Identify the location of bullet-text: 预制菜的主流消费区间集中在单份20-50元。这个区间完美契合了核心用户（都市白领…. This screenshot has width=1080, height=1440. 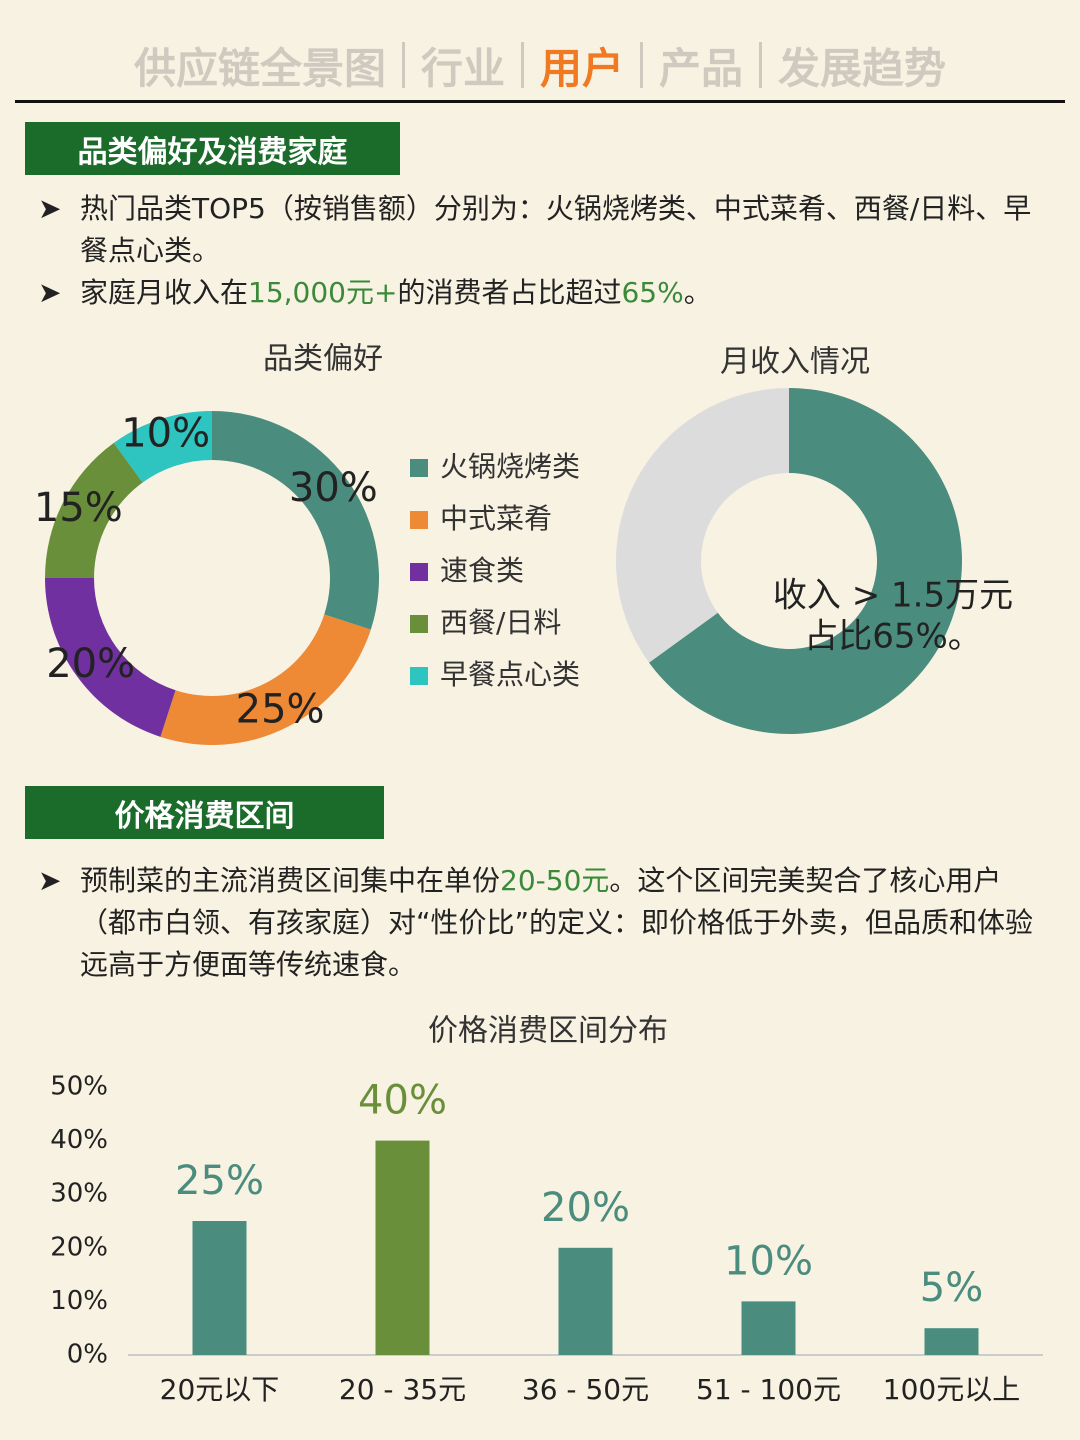
(560, 923).